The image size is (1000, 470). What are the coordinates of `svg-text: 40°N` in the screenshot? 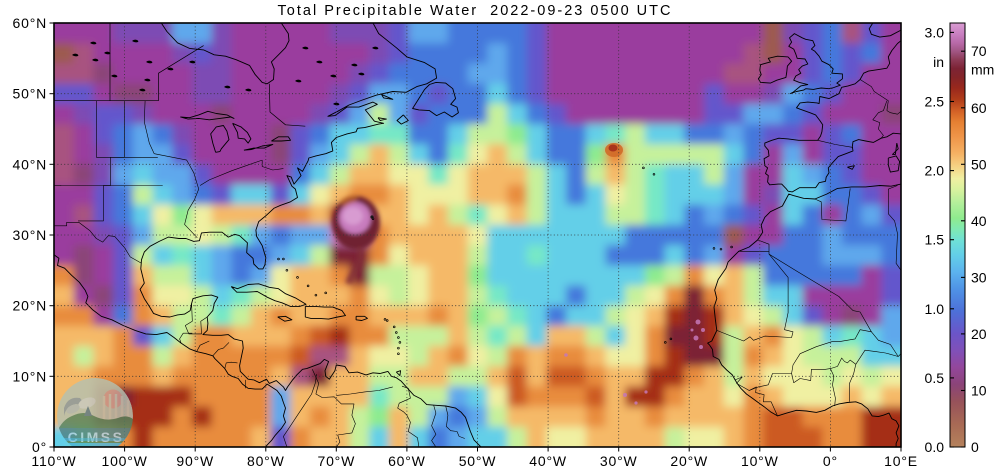 It's located at (30, 164).